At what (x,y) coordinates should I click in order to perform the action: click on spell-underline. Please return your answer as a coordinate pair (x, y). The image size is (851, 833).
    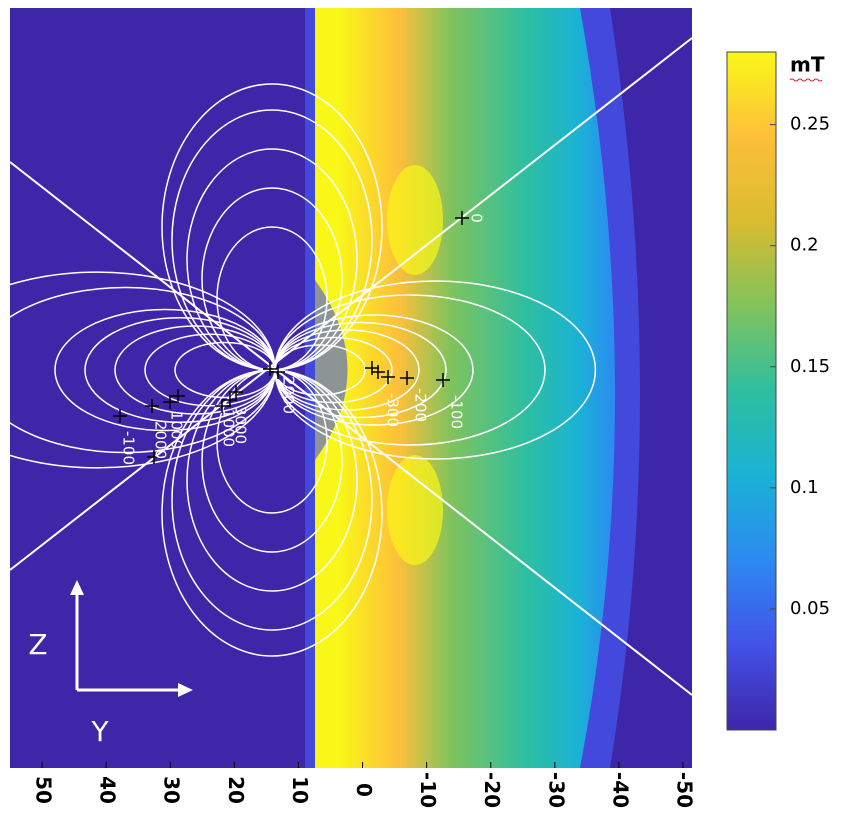
    Looking at the image, I should click on (806, 80).